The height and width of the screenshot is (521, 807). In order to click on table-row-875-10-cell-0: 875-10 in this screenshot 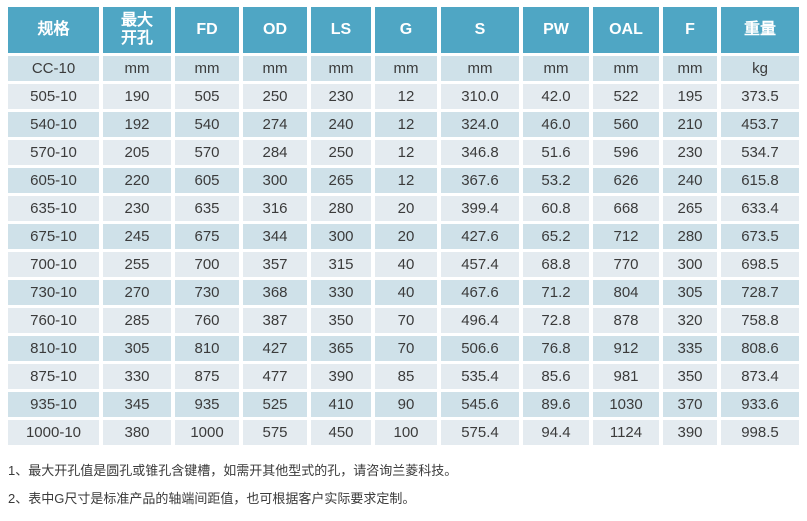, I will do `click(53, 376)`.